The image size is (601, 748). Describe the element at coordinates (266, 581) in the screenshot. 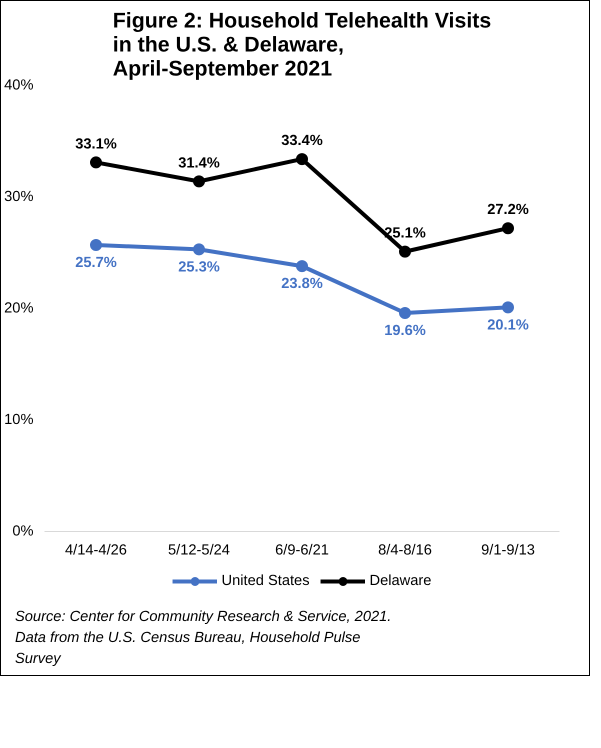

I see `legend-label: United States` at that location.